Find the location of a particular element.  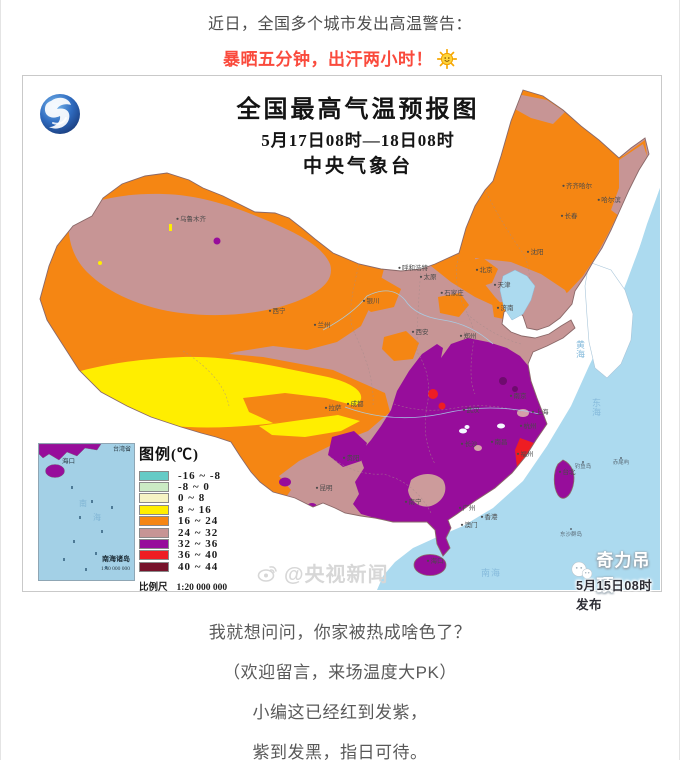

svg-text: 南京 is located at coordinates (521, 395).